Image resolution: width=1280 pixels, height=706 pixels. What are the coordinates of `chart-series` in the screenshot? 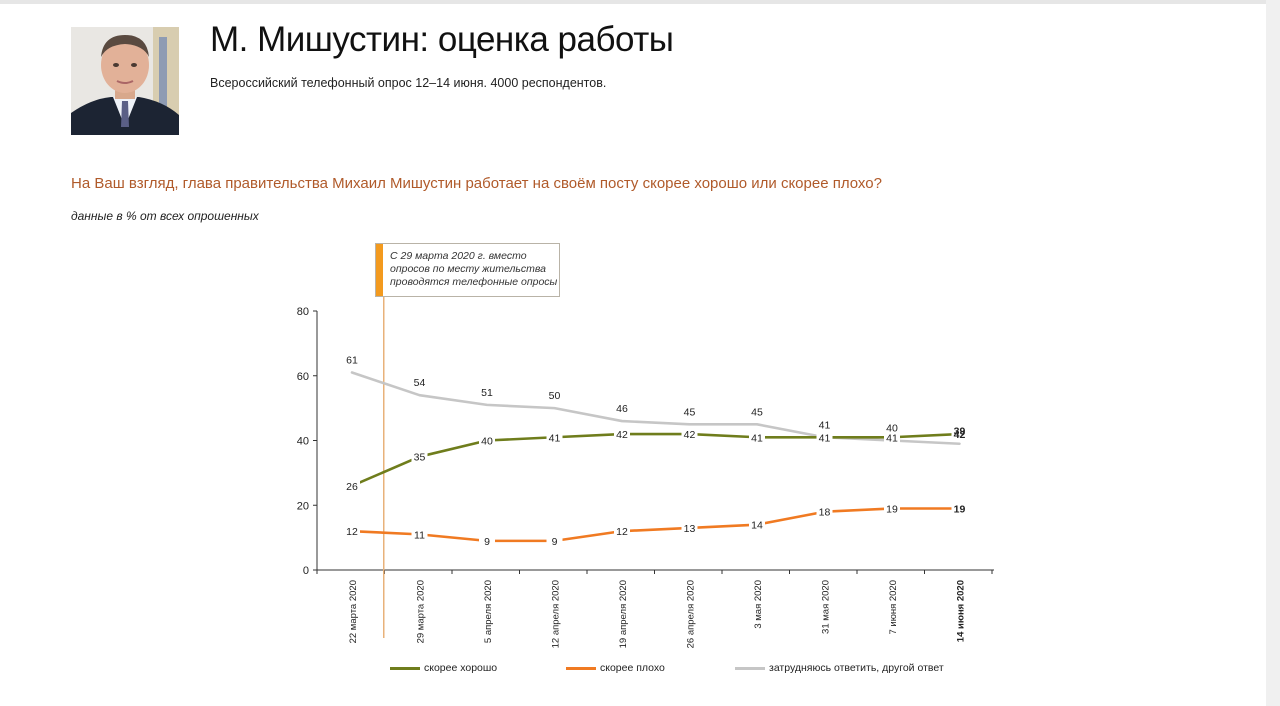 It's located at (655, 457).